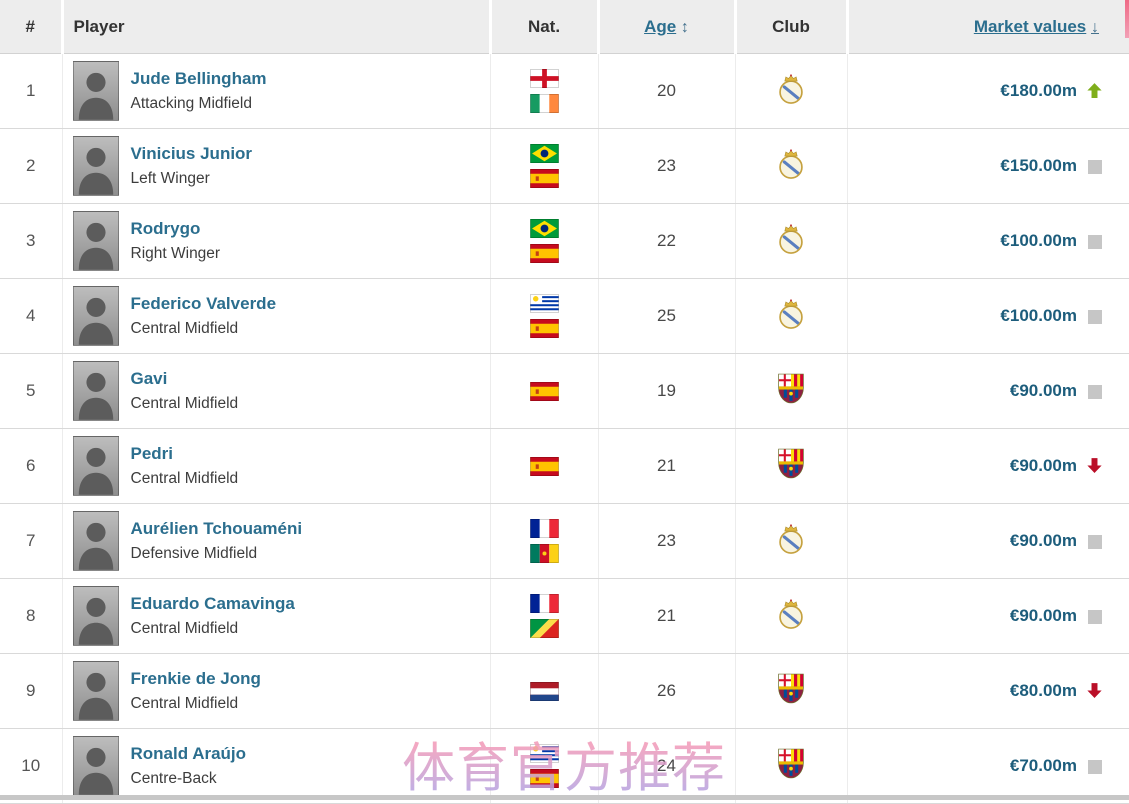  What do you see at coordinates (198, 78) in the screenshot?
I see `player-name-link: Jude Bellingham` at bounding box center [198, 78].